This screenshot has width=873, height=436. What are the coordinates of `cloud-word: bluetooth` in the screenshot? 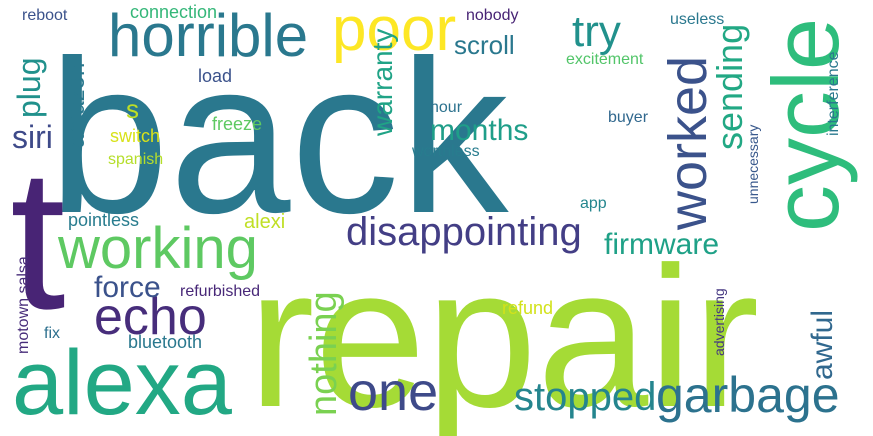 It's located at (165, 342).